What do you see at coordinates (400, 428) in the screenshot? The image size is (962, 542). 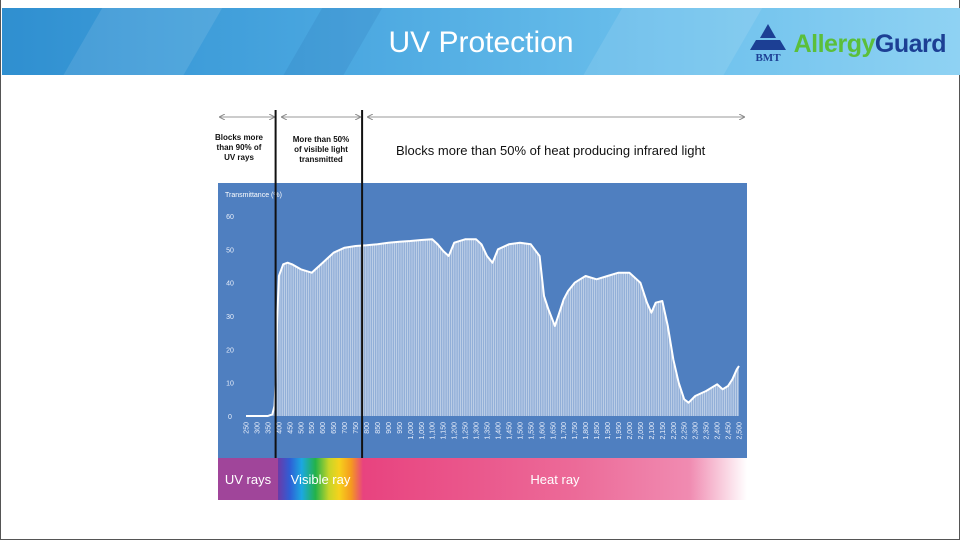 I see `x-tick-label: 950` at bounding box center [400, 428].